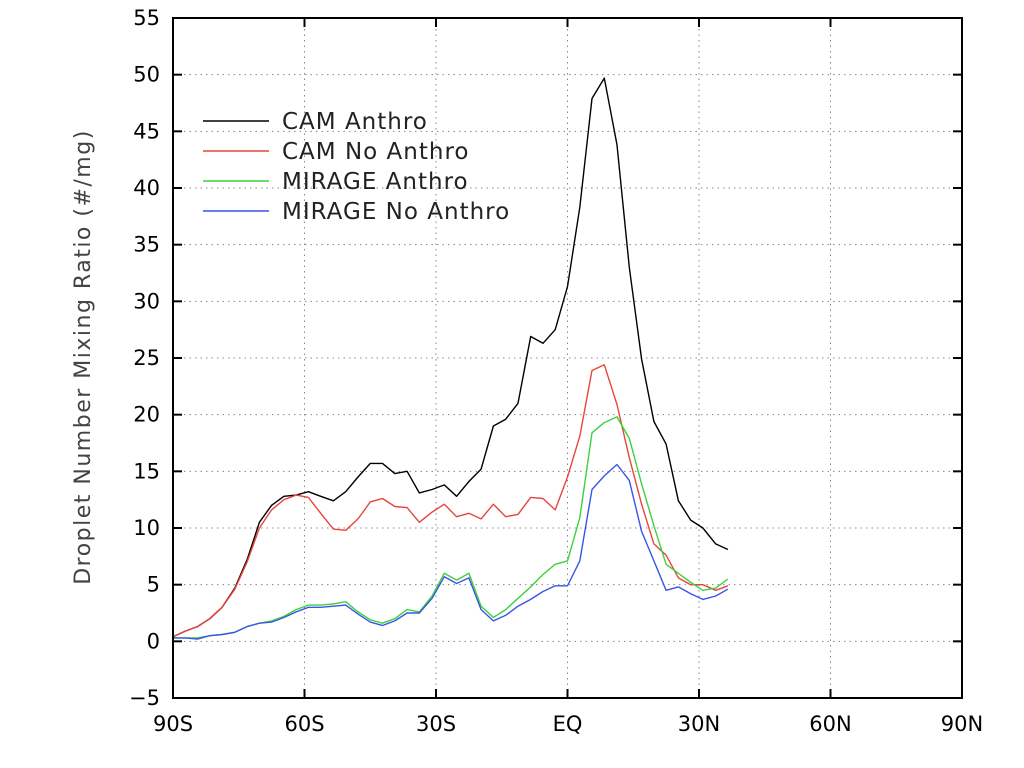 The height and width of the screenshot is (768, 1024). What do you see at coordinates (830, 724) in the screenshot?
I see `x-tick-label: 60N` at bounding box center [830, 724].